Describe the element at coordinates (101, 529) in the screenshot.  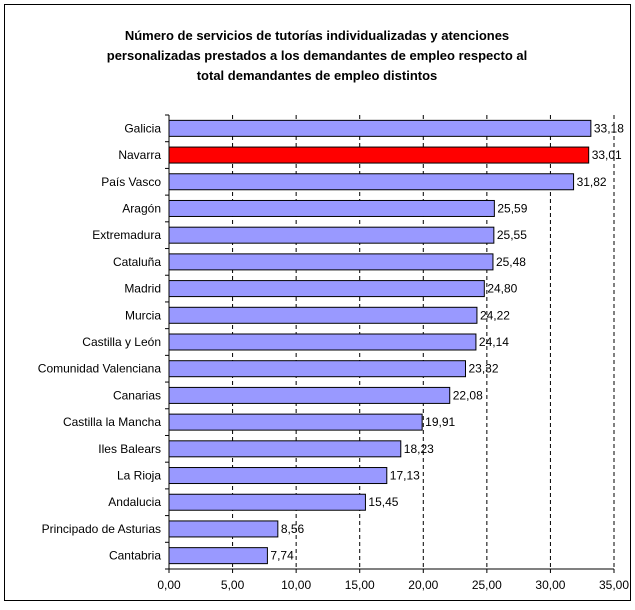
I see `category-label-15: Principado de Asturias` at that location.